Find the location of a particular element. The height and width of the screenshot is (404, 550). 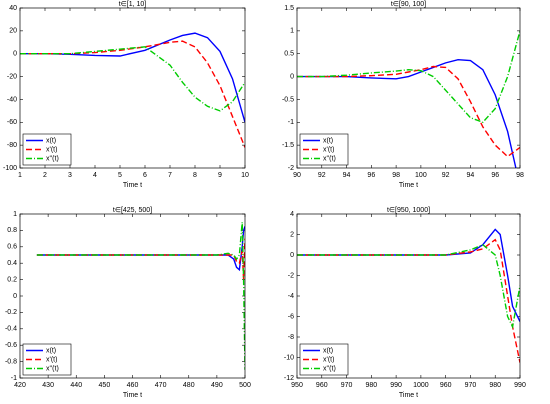

x-tick-label: 950 is located at coordinates (297, 385).